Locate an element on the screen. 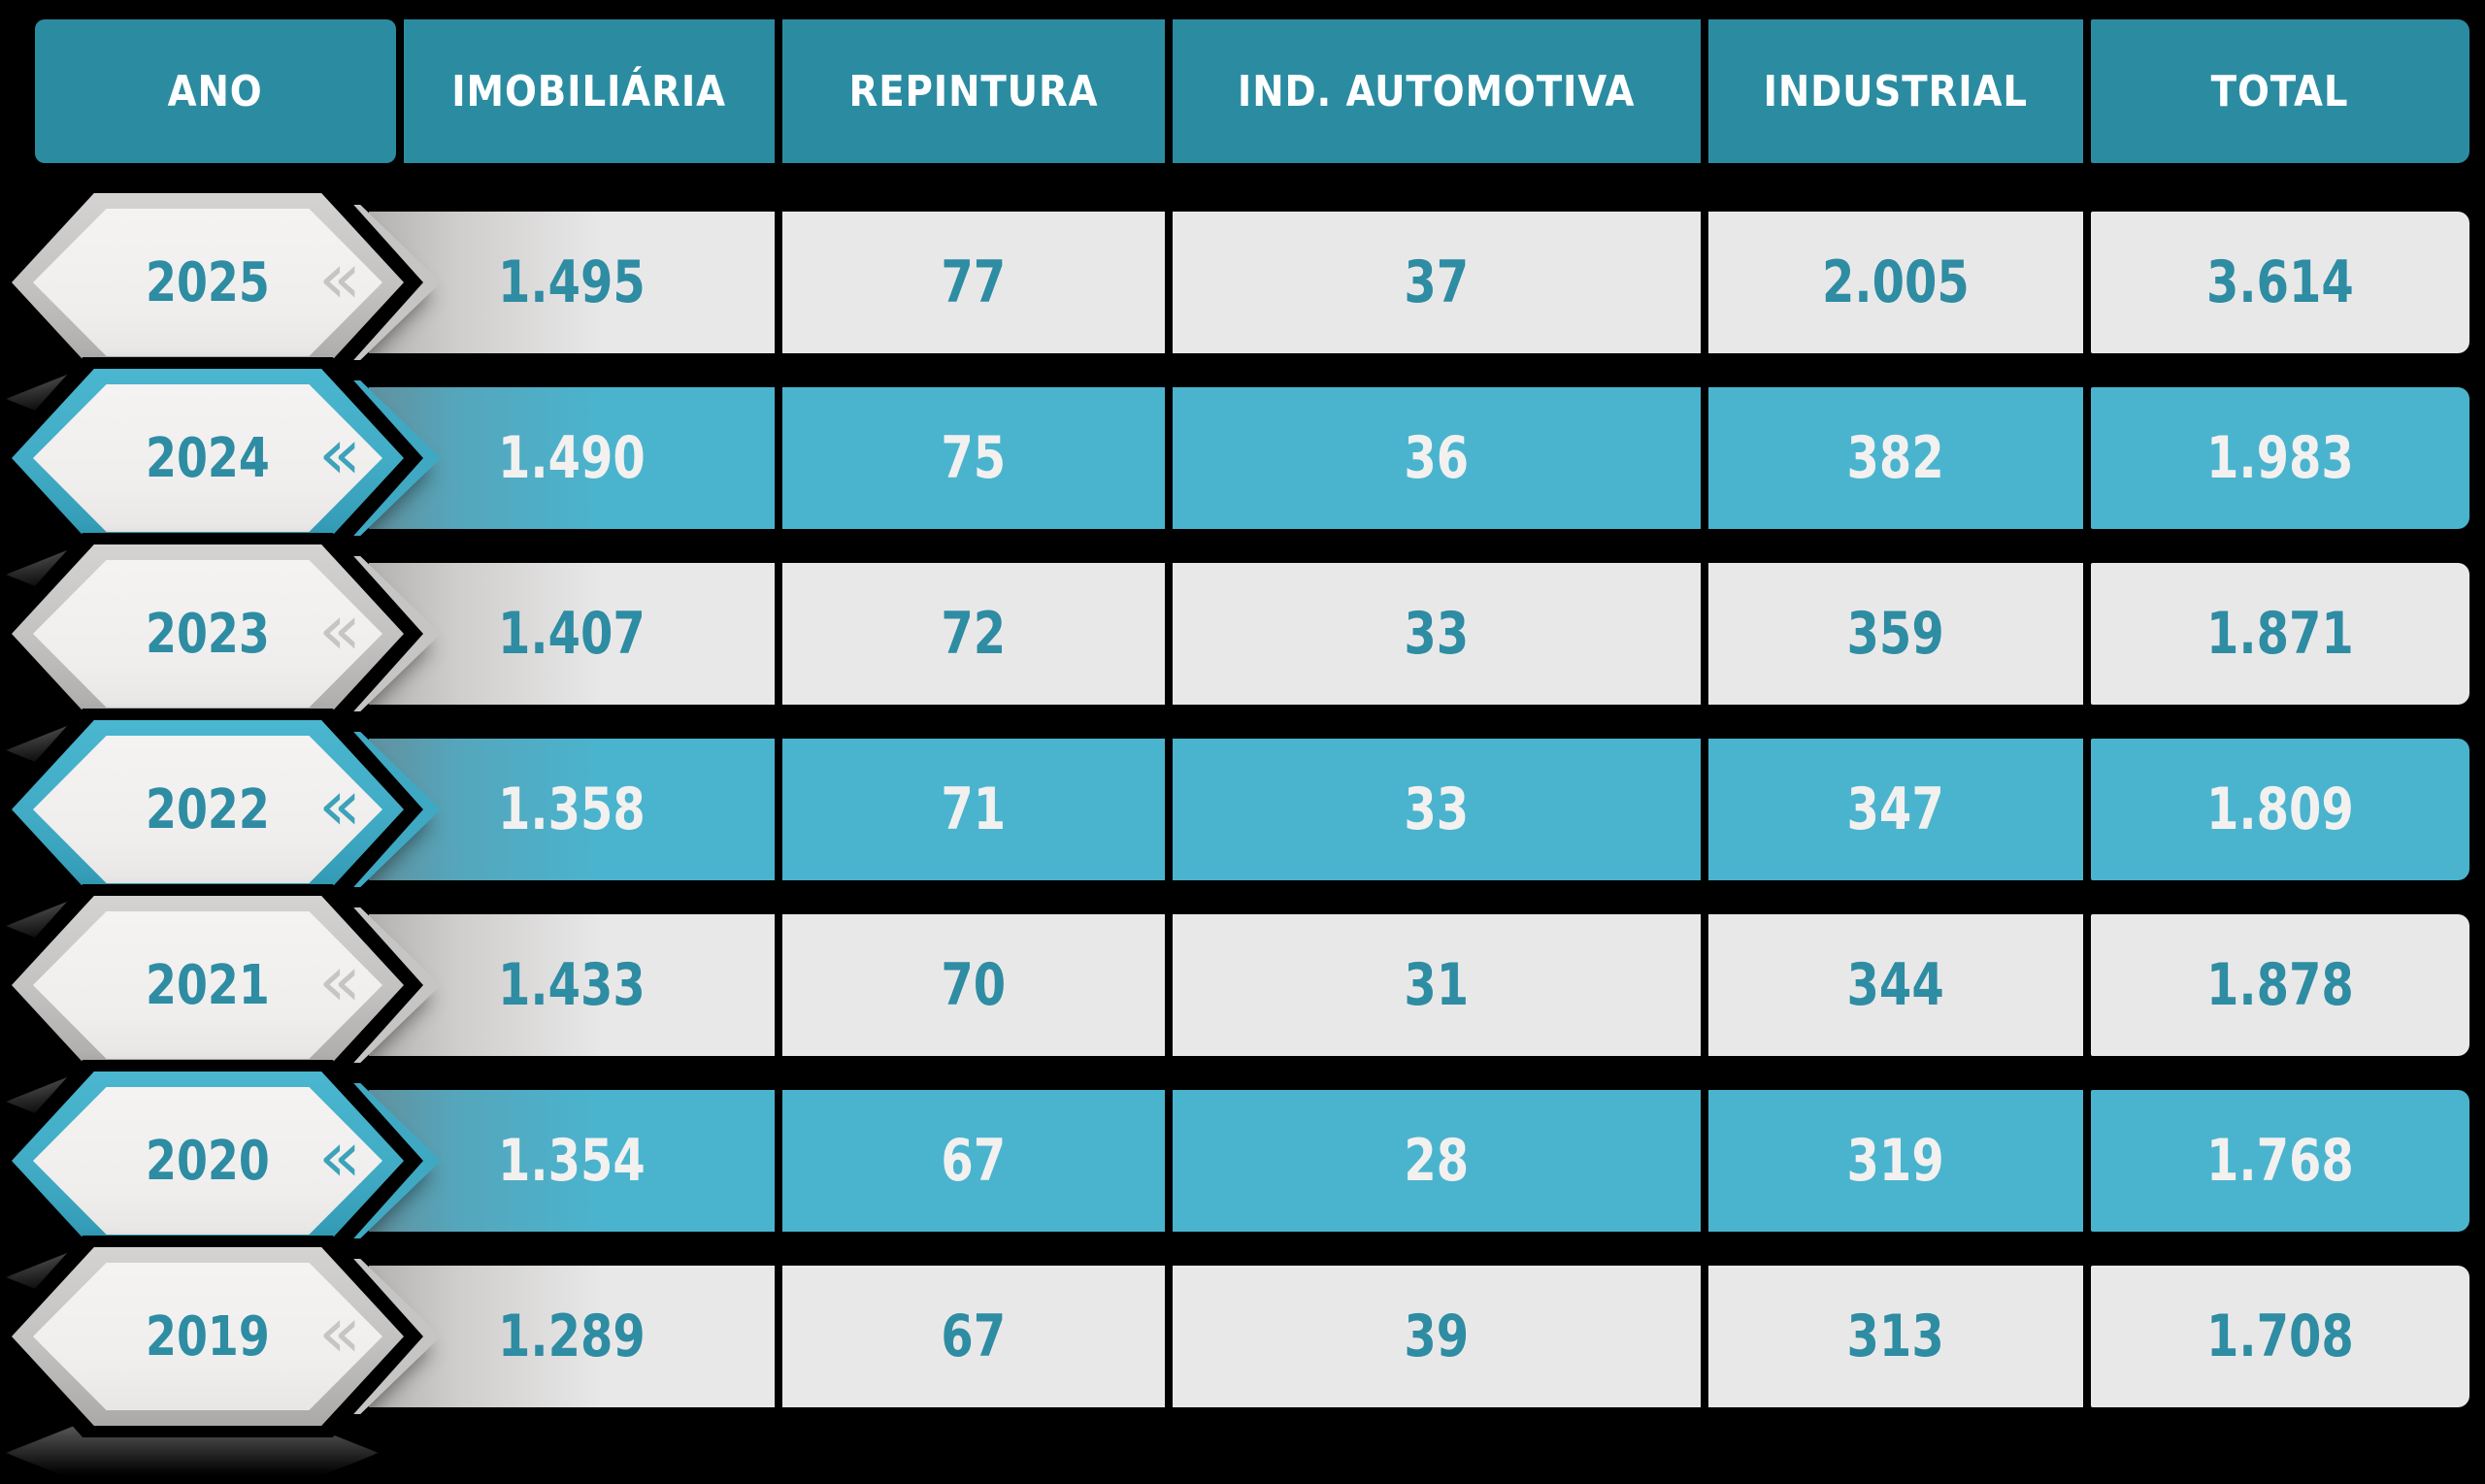 The image size is (2485, 1484). year-badge-2024: 2024 « is located at coordinates (220, 481).